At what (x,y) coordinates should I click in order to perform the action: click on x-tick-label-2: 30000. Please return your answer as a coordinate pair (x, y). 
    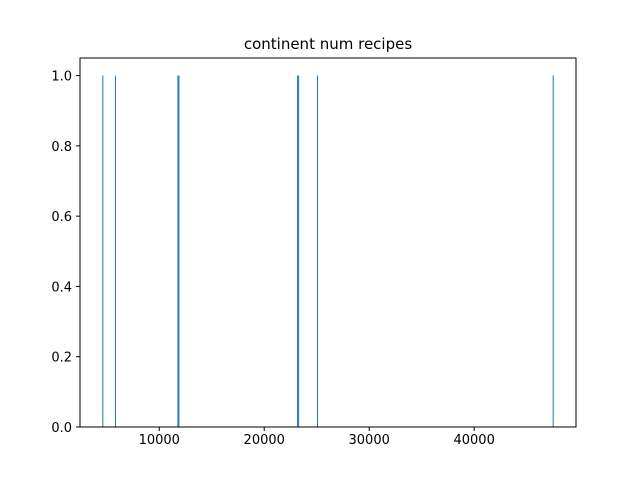
    Looking at the image, I should click on (369, 440).